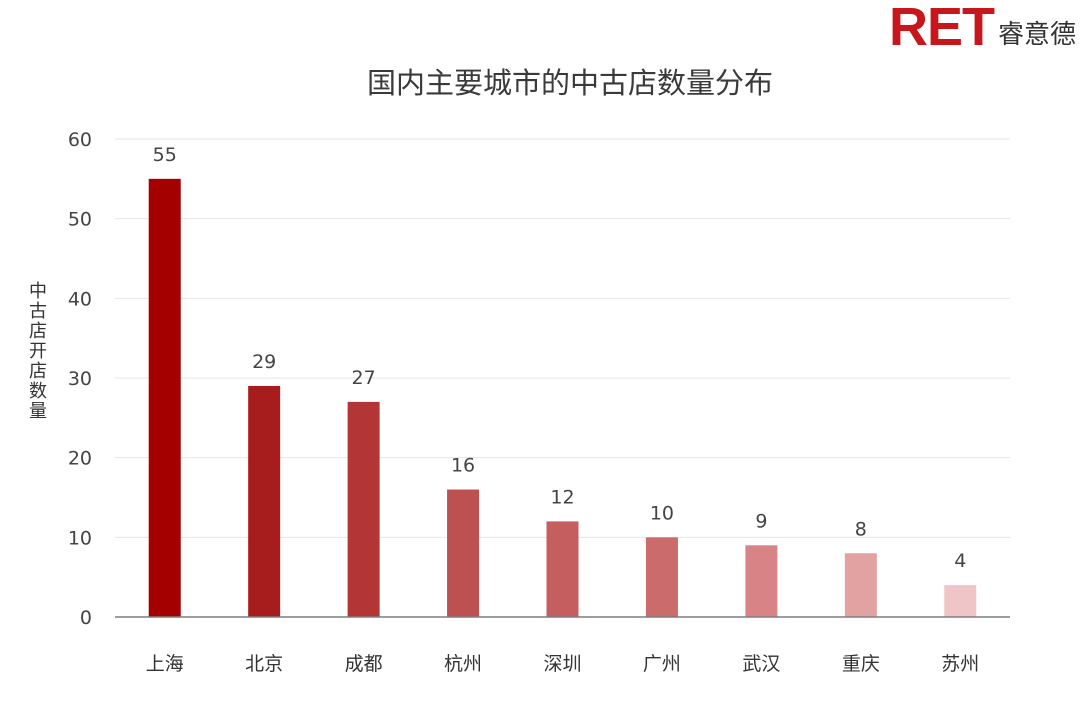 Image resolution: width=1080 pixels, height=701 pixels. What do you see at coordinates (1036, 35) in the screenshot?
I see `logo-name: 睿意德` at bounding box center [1036, 35].